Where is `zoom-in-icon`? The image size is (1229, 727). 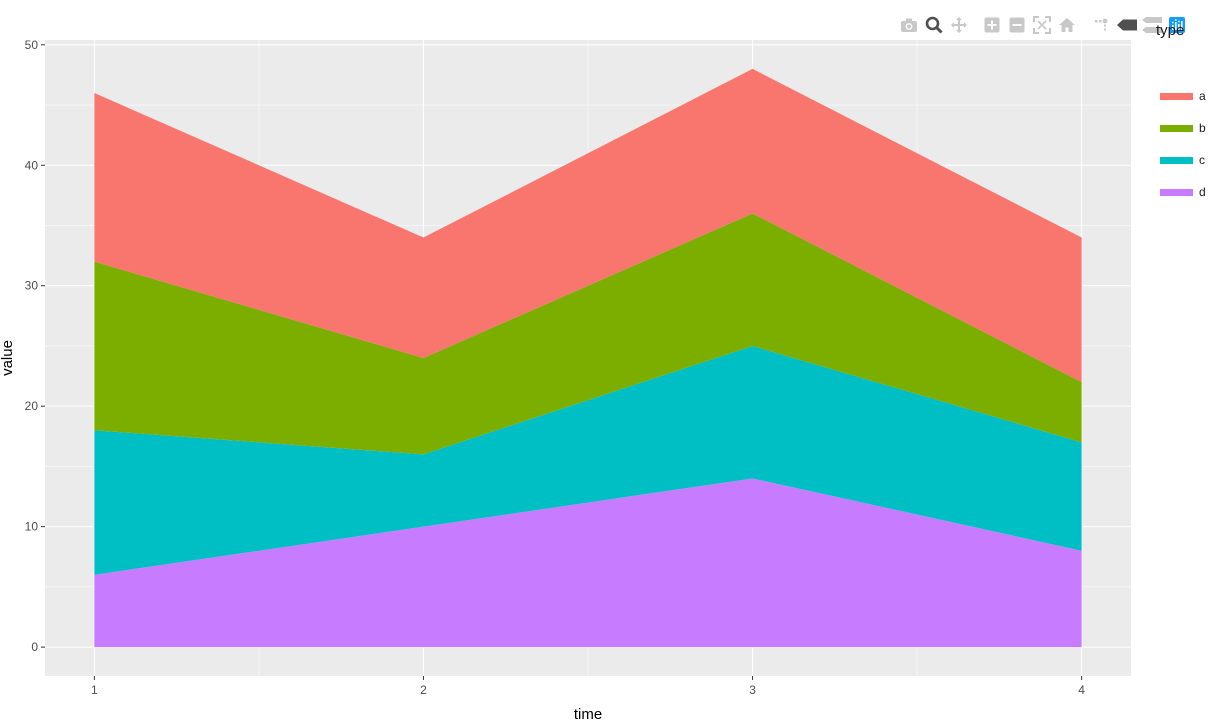
zoom-in-icon is located at coordinates (991, 25).